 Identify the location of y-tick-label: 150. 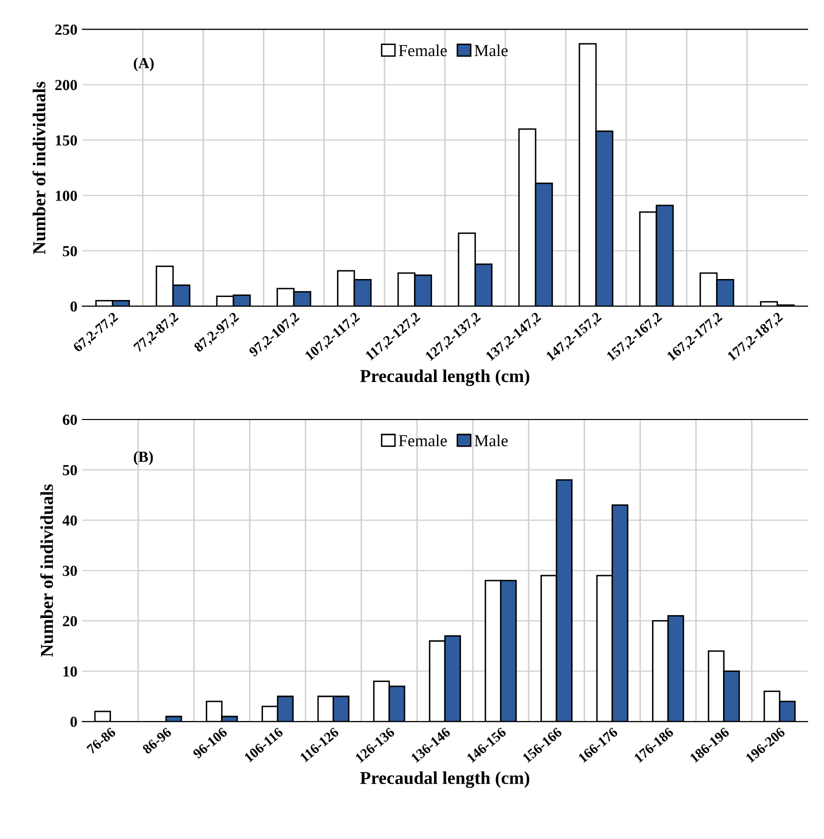
(66, 140).